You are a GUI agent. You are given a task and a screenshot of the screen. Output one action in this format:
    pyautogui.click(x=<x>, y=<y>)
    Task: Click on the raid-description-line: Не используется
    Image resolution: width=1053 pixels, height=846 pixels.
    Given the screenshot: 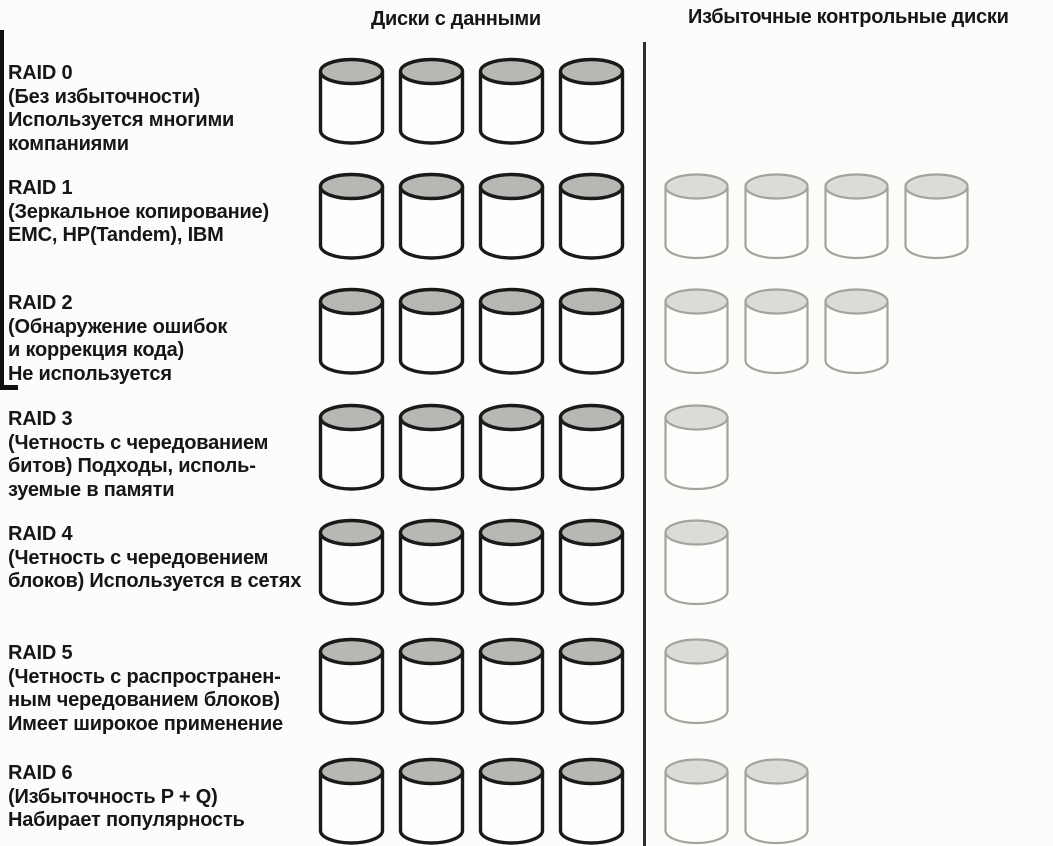 What is the action you would take?
    pyautogui.click(x=90, y=373)
    